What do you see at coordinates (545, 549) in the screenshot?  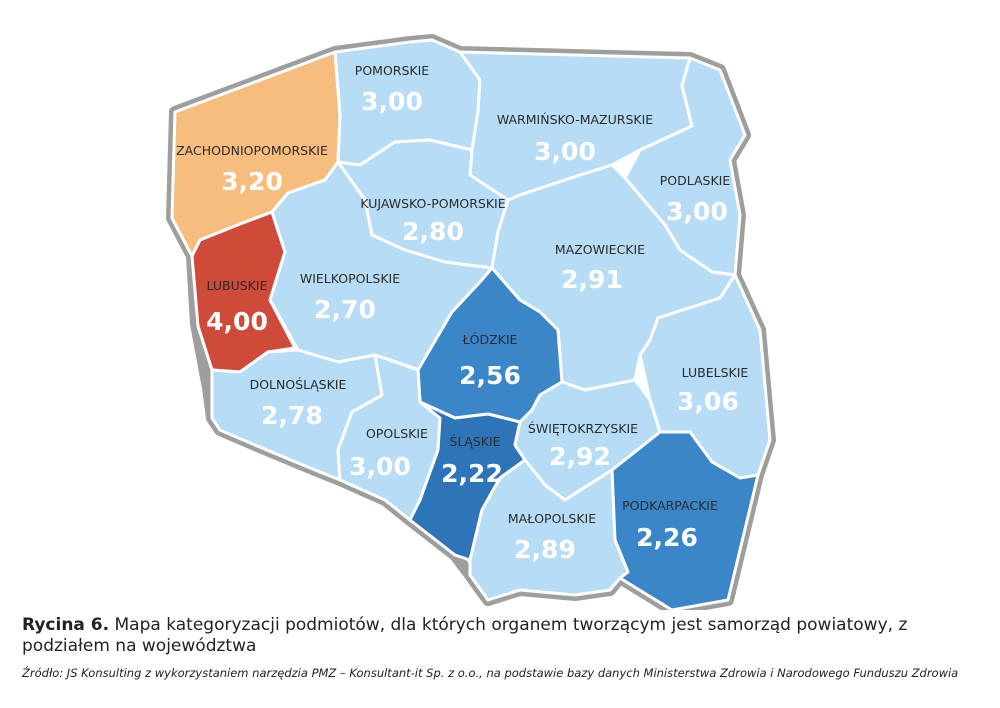 I see `region-value: 2,89` at bounding box center [545, 549].